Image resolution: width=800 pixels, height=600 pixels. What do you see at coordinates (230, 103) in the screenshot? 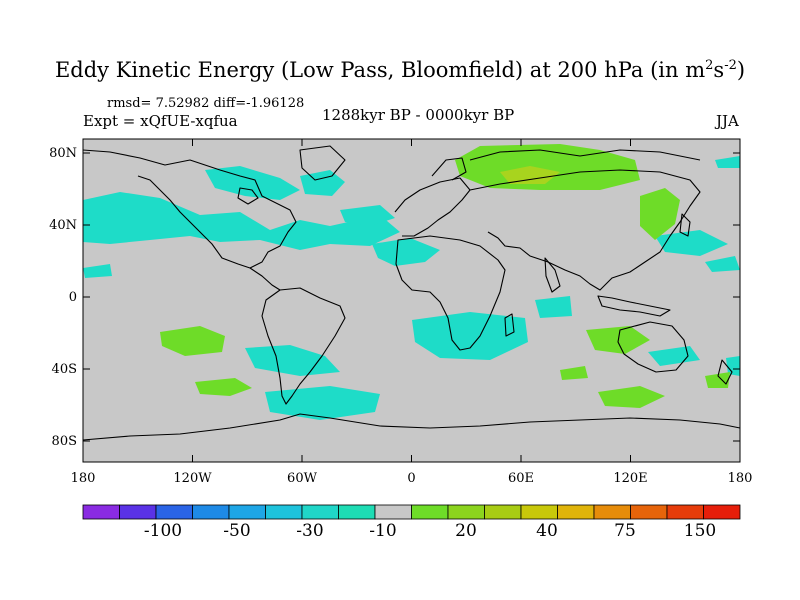
I see `diff-label: diff=` at bounding box center [230, 103].